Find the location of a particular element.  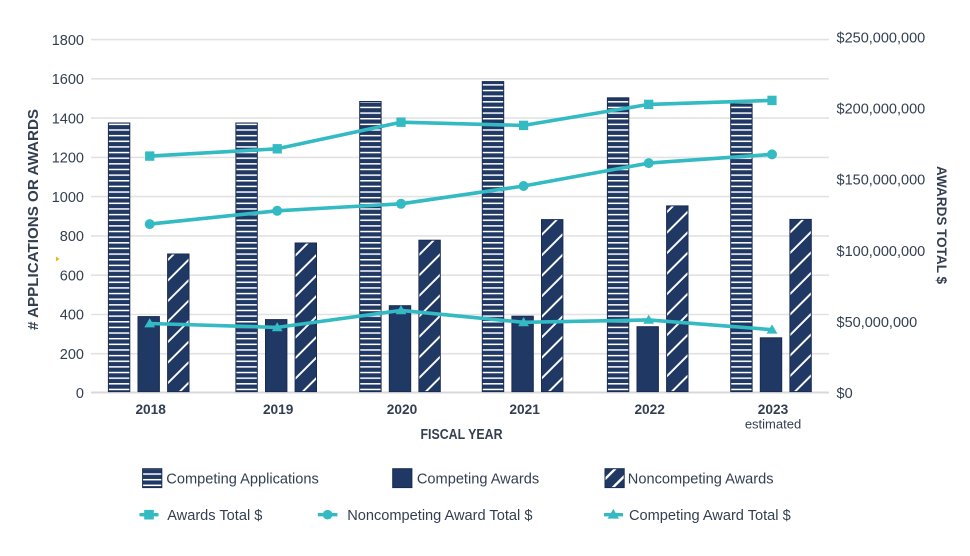

svg-text: 1400 is located at coordinates (68, 119).